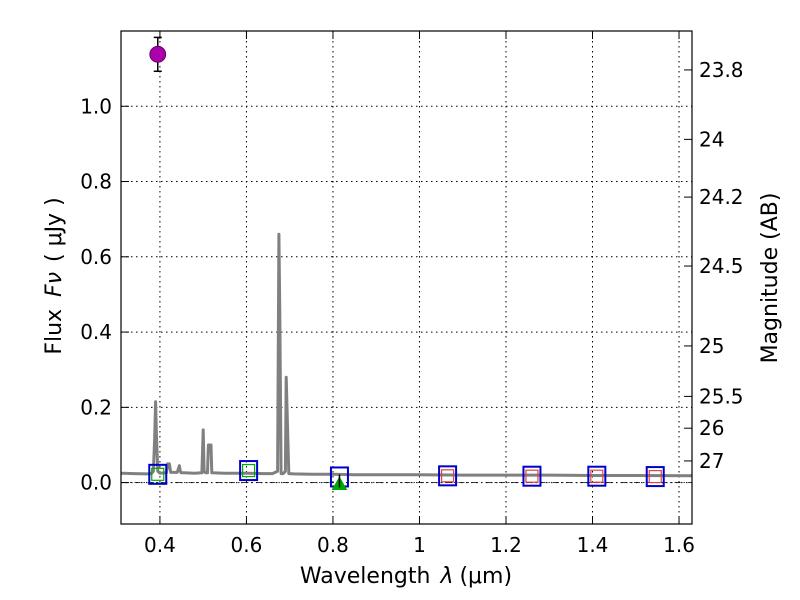 The image size is (800, 600). Describe the element at coordinates (406, 576) in the screenshot. I see `x-axis-label: Wavelength λ (μm)` at that location.